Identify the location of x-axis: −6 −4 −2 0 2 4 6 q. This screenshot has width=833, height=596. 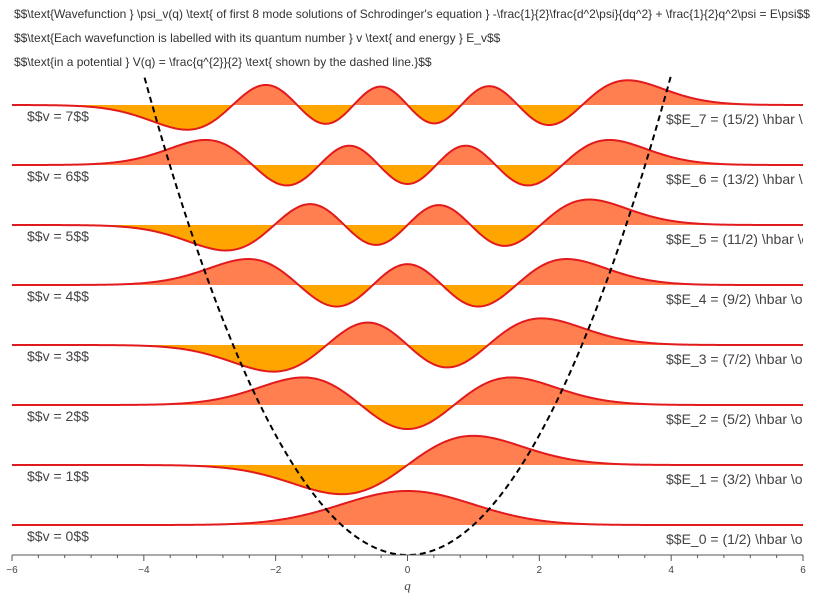
(406, 573).